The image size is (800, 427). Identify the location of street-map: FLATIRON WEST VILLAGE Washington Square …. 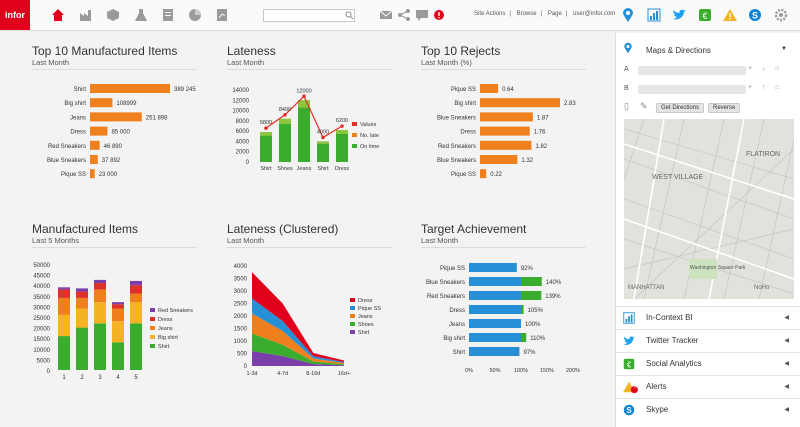
(709, 209).